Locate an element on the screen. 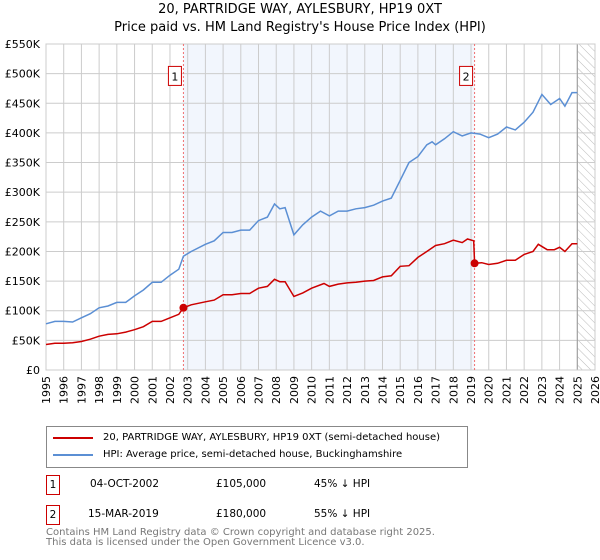  transaction-row: 2 15-MAR-2019 £180,000 55% ↓ HPI is located at coordinates (246, 515).